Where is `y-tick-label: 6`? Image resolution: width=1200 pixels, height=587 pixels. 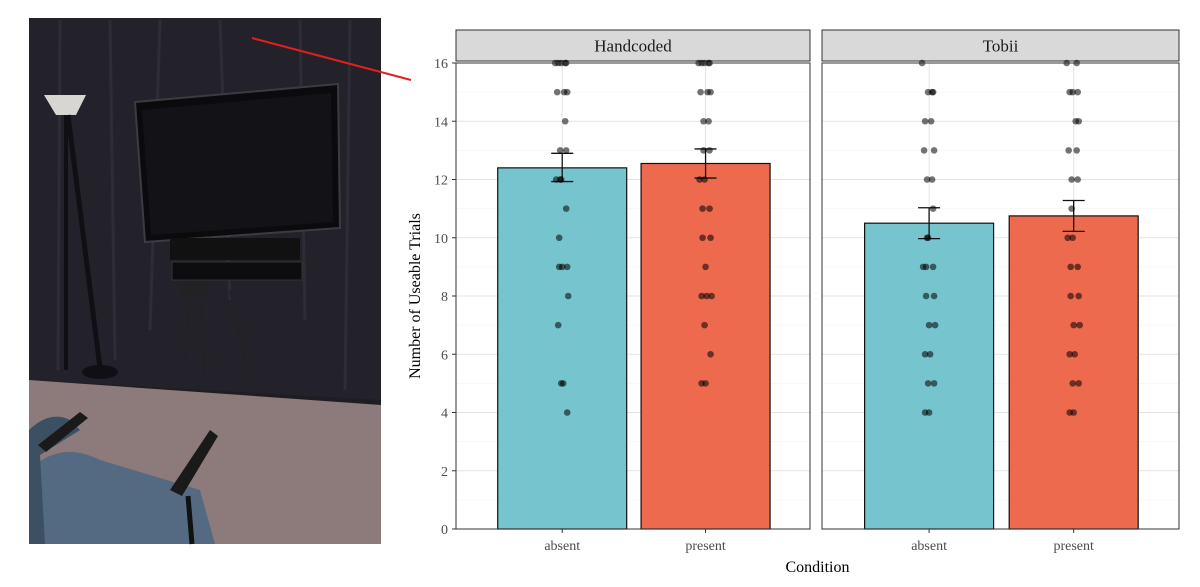
y-tick-label: 6 is located at coordinates (444, 355).